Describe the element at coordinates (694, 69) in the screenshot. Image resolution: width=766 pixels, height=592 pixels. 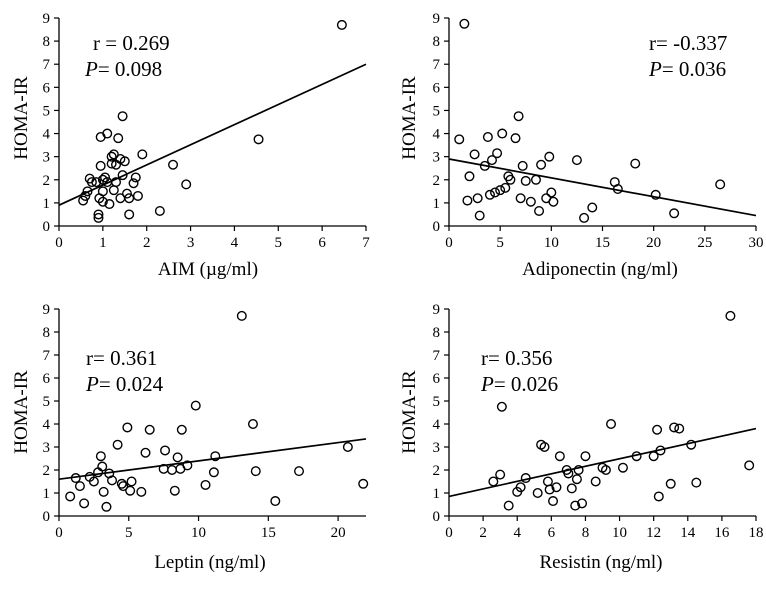
I see `p-number: = 0.036` at that location.